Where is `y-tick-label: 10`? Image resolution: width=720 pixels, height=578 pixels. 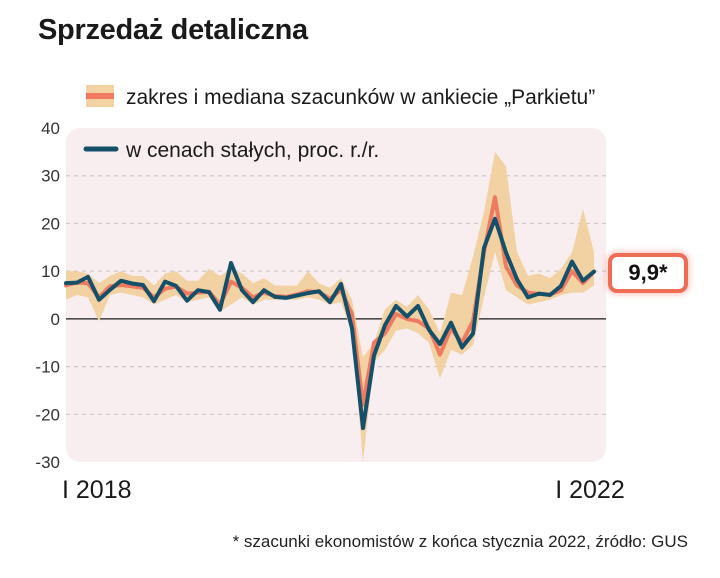 y-tick-label: 10 is located at coordinates (50, 271).